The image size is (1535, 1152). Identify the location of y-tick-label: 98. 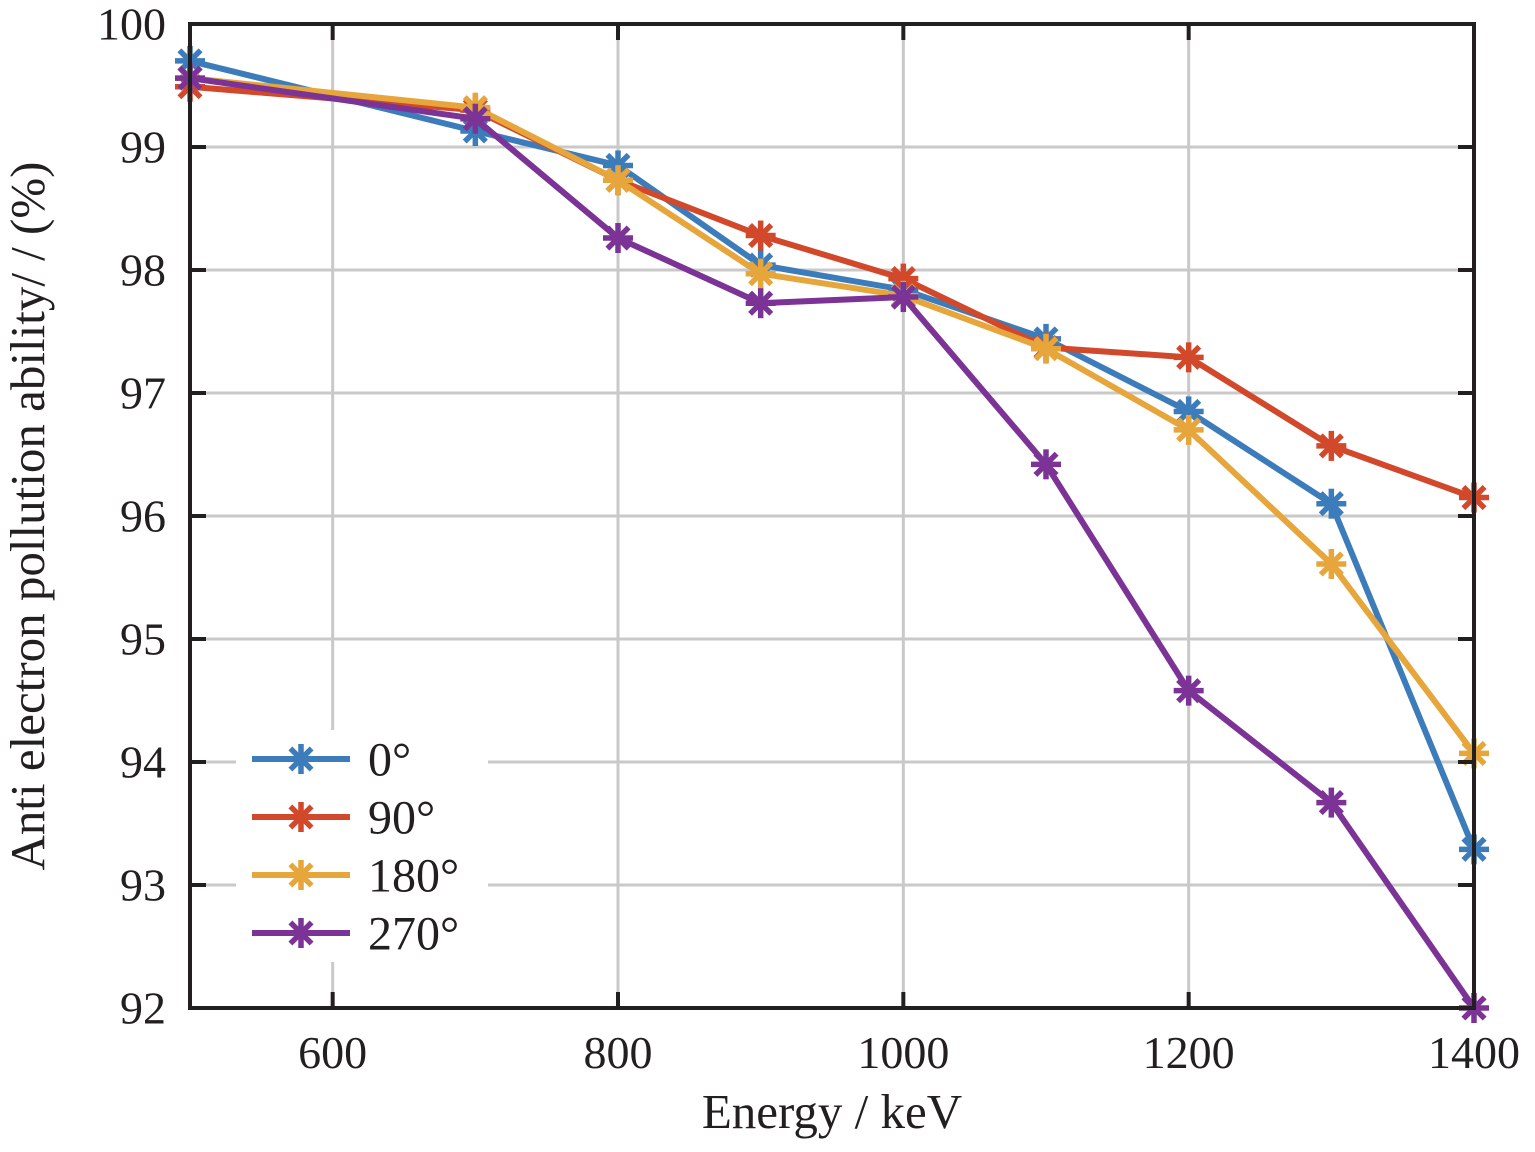
(143, 270).